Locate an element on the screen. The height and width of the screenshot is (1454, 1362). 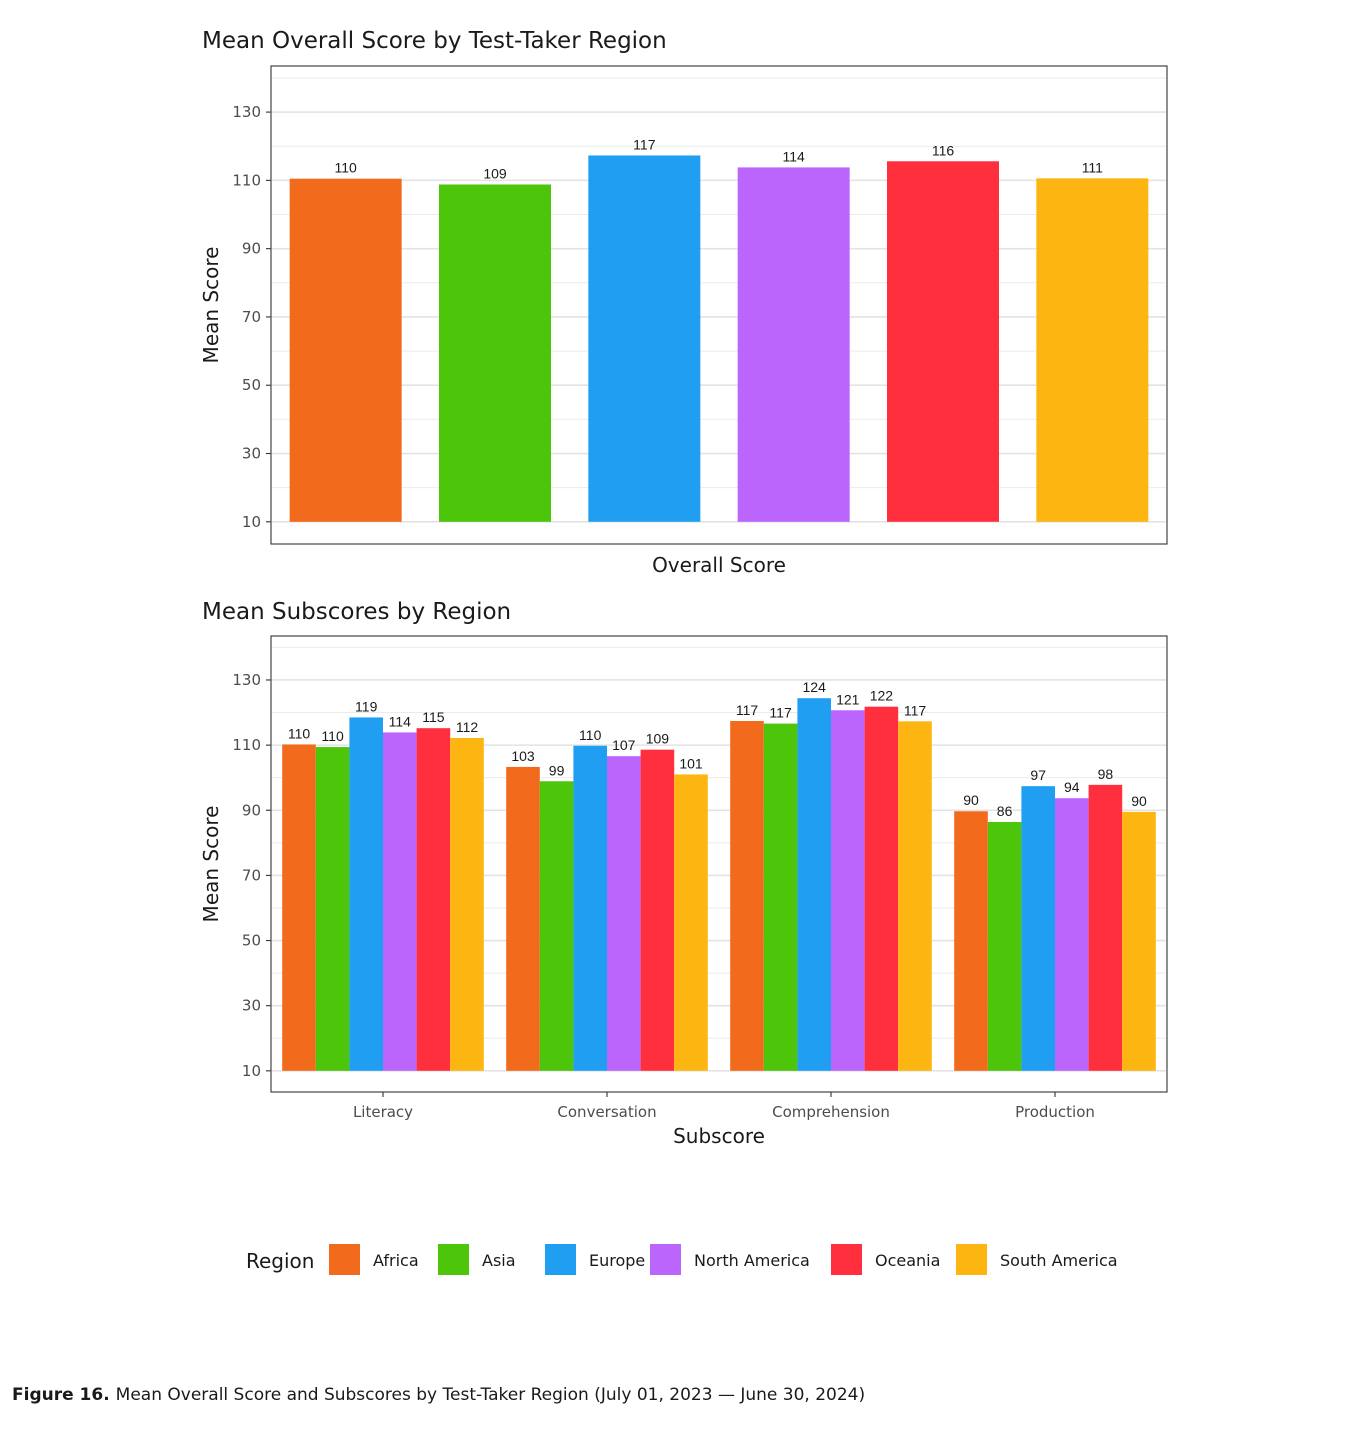
legend-swatch-south-america is located at coordinates (971, 1259).